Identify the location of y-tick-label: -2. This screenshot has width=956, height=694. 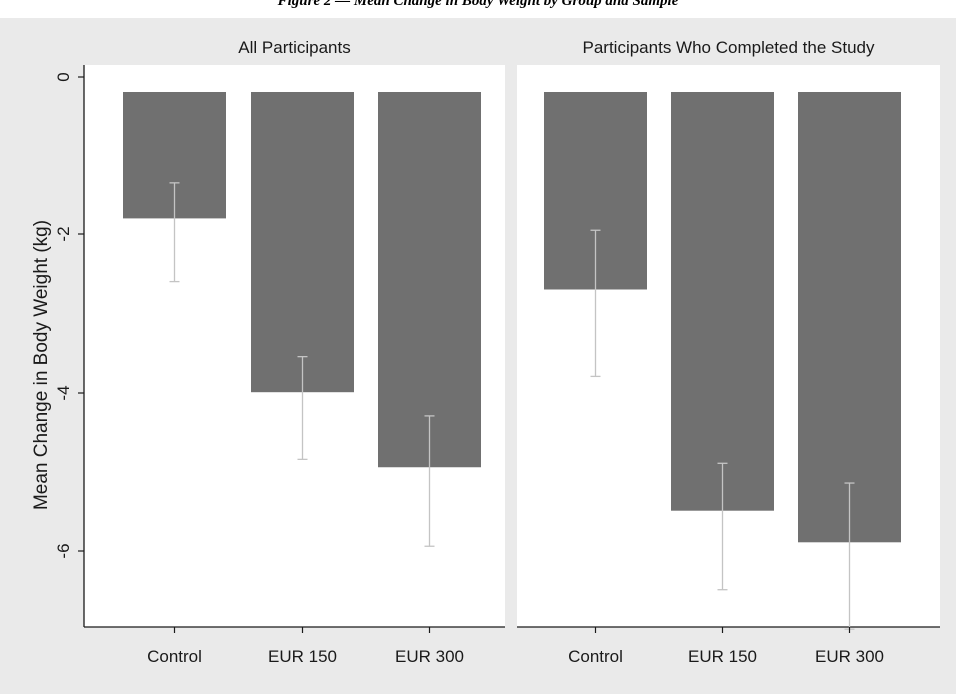
(63, 233).